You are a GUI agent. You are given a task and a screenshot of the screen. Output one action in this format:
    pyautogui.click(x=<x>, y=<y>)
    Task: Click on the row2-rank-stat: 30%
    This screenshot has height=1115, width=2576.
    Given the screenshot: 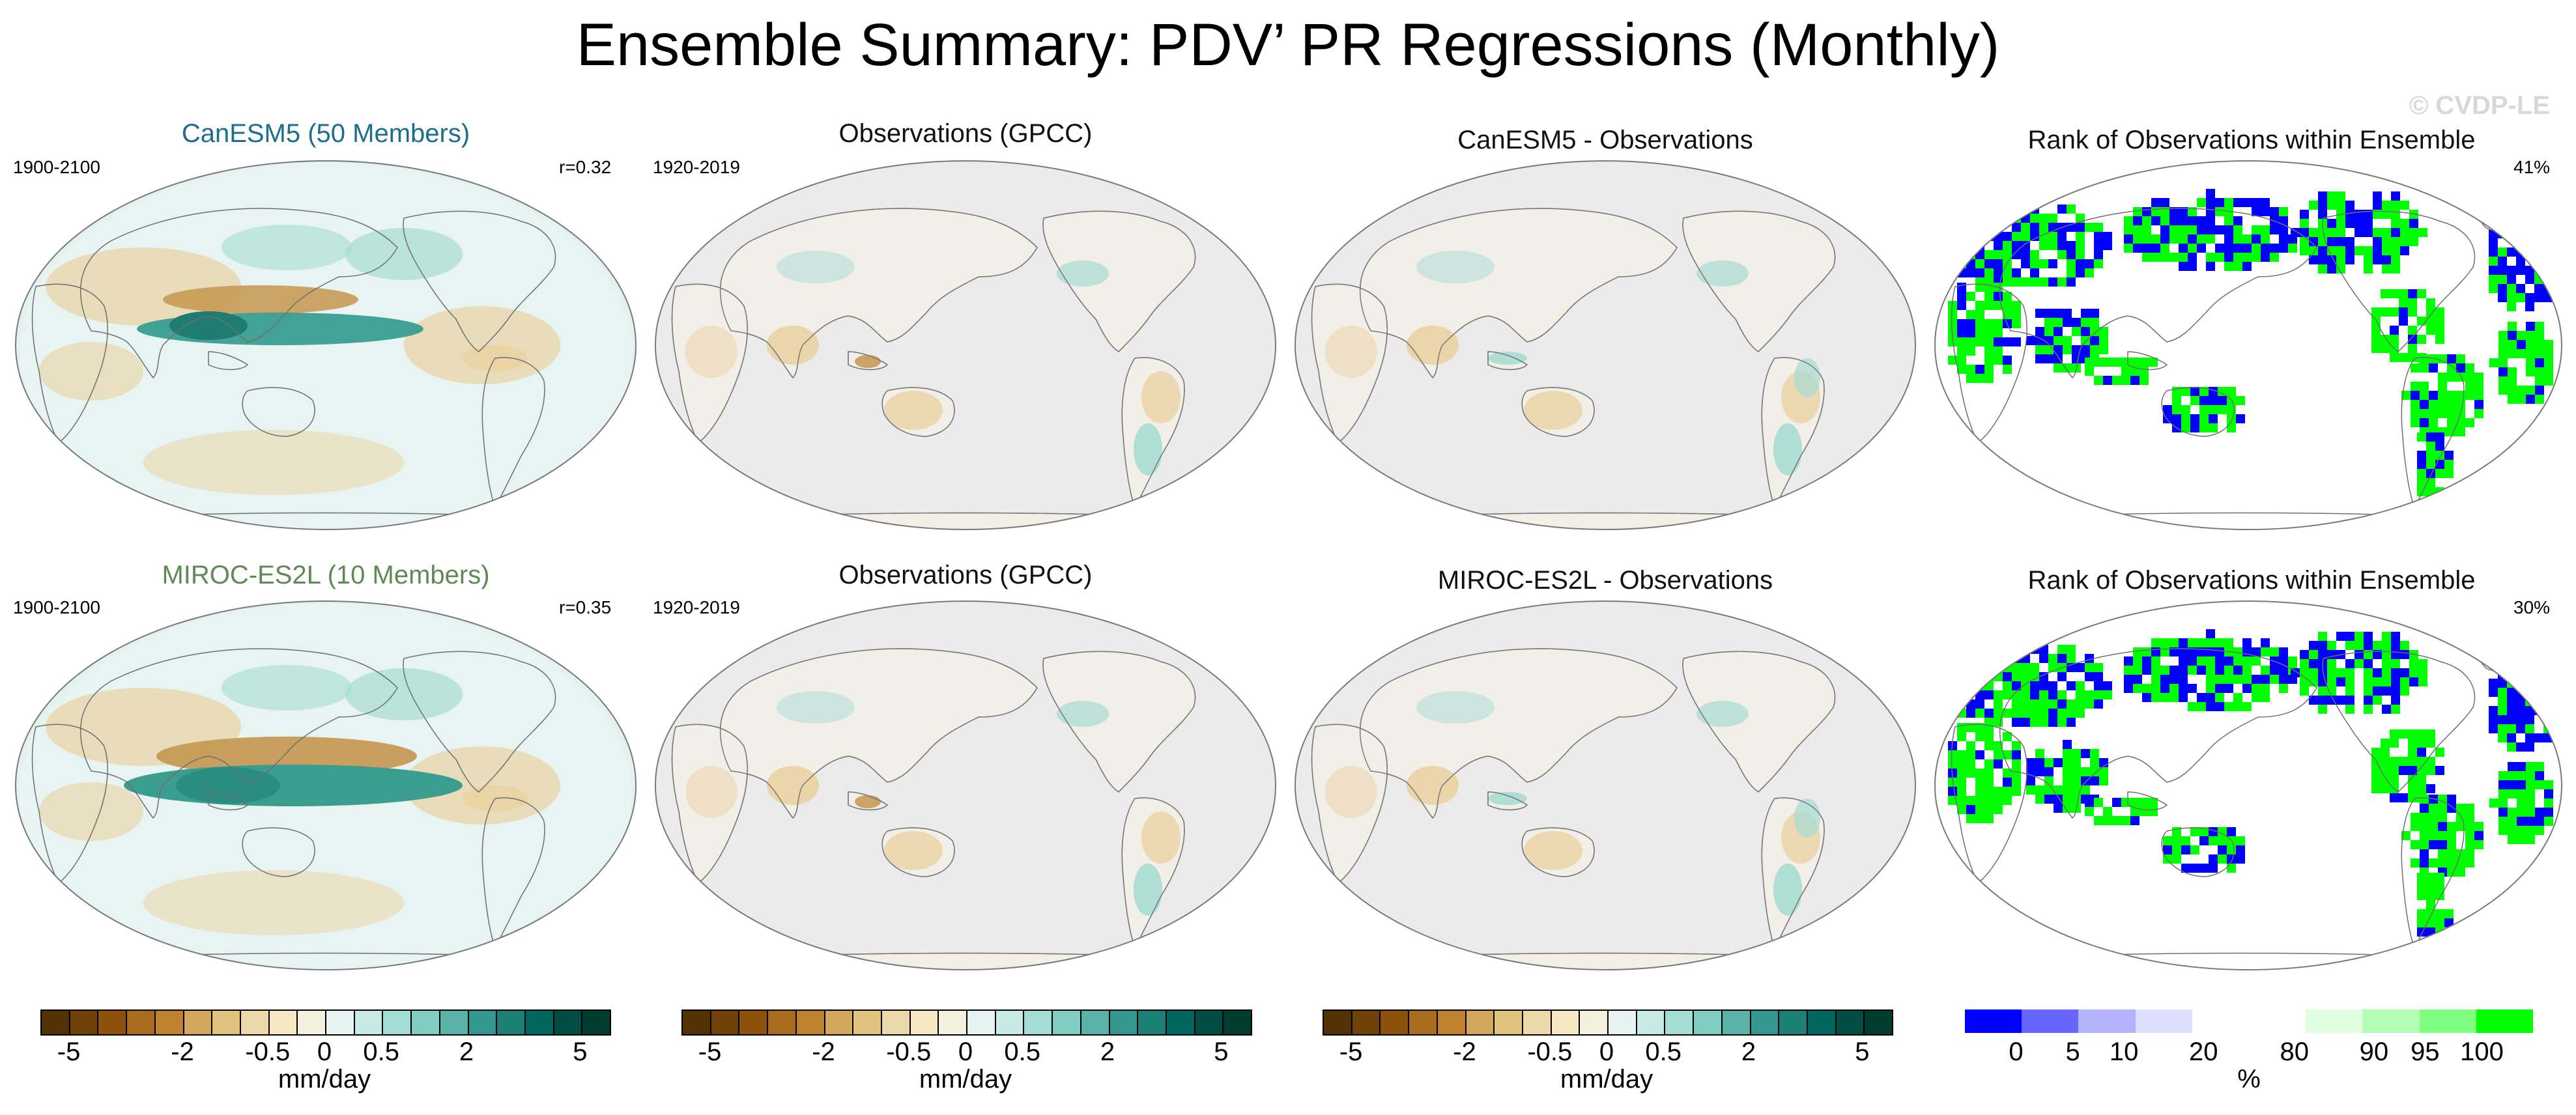 What is the action you would take?
    pyautogui.click(x=2532, y=607)
    